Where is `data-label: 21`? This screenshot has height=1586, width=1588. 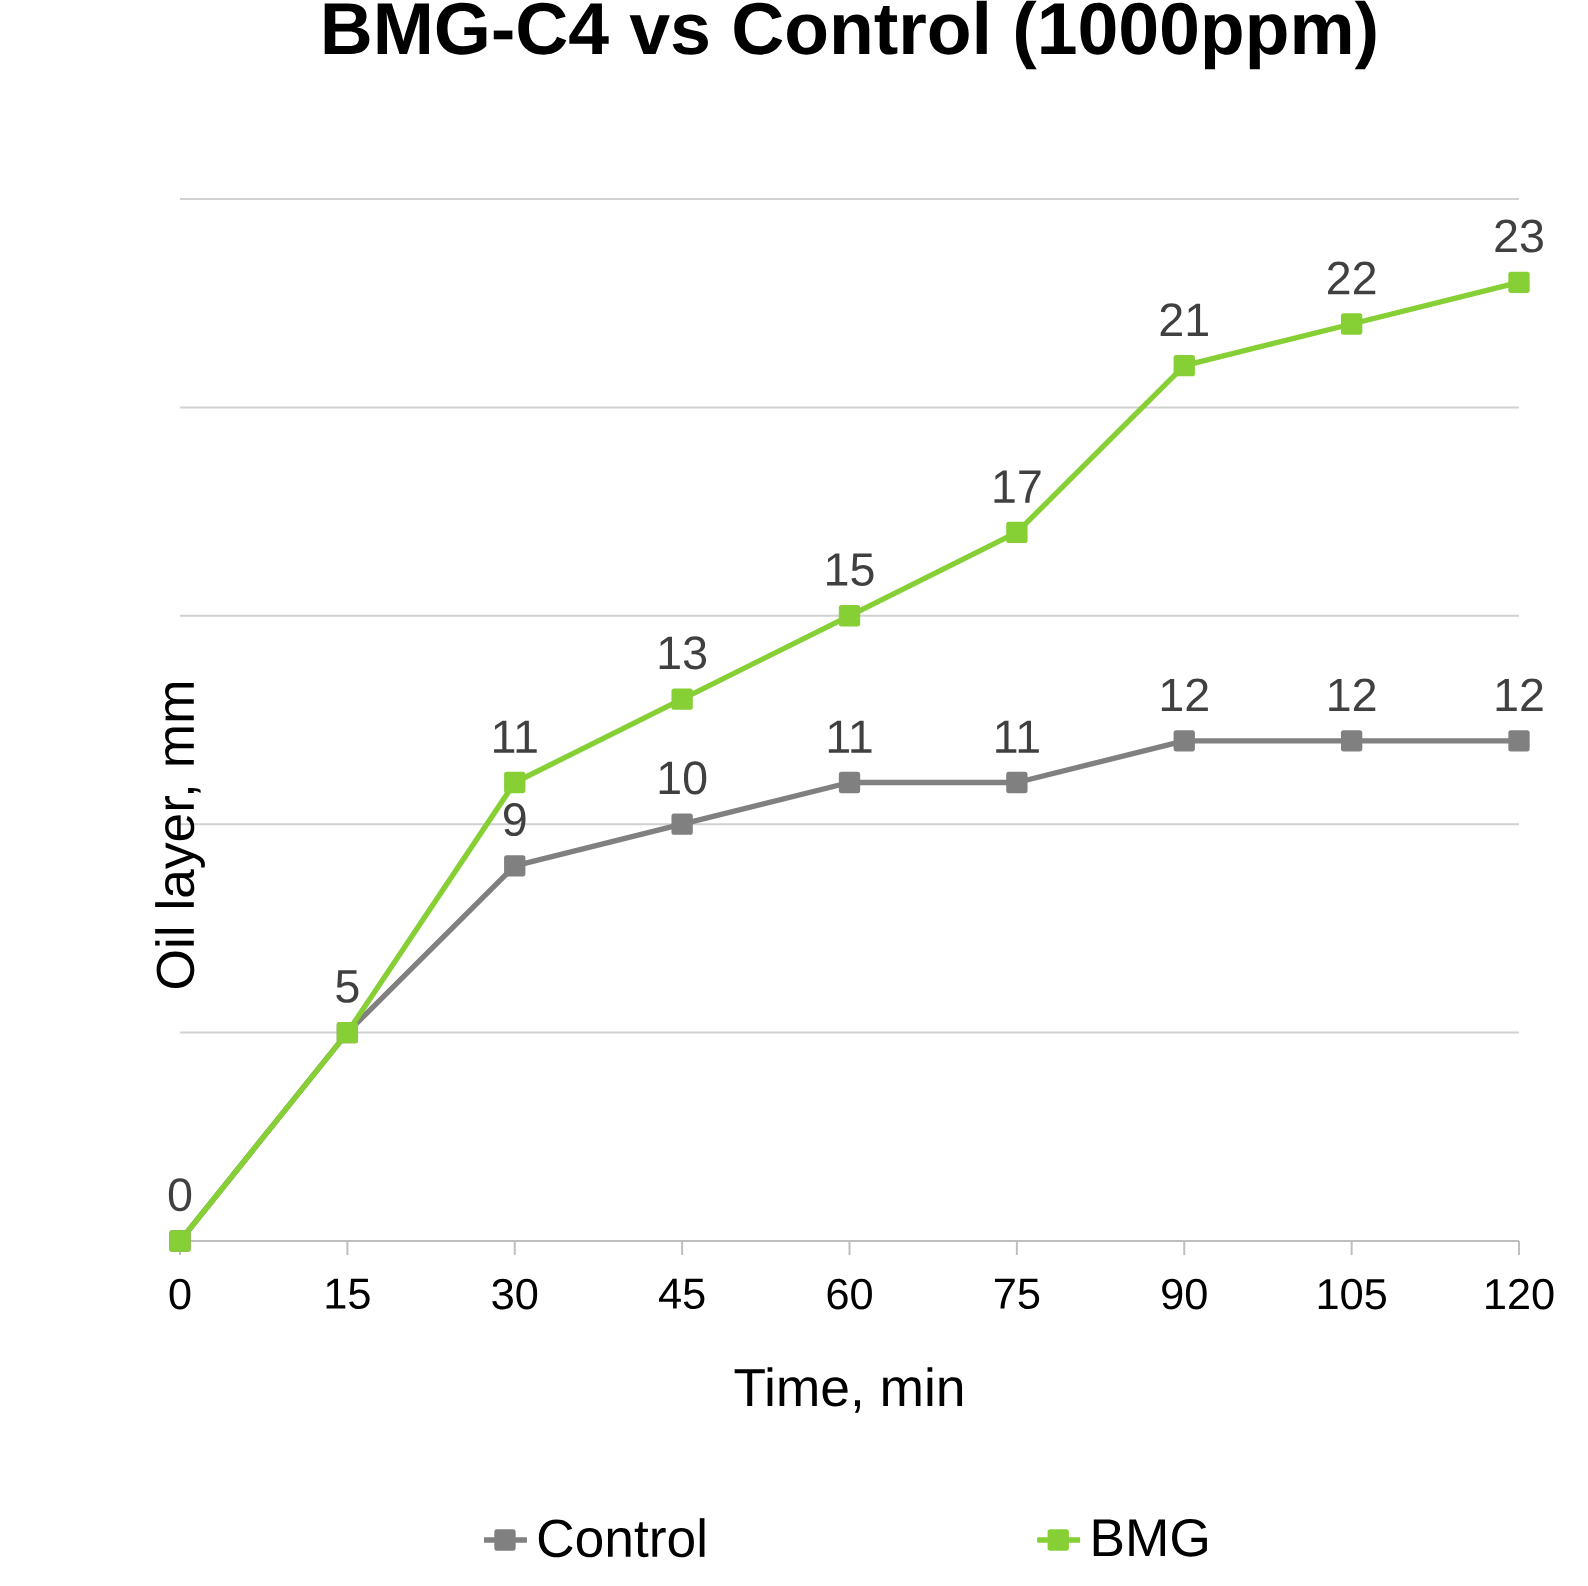 data-label: 21 is located at coordinates (1184, 319).